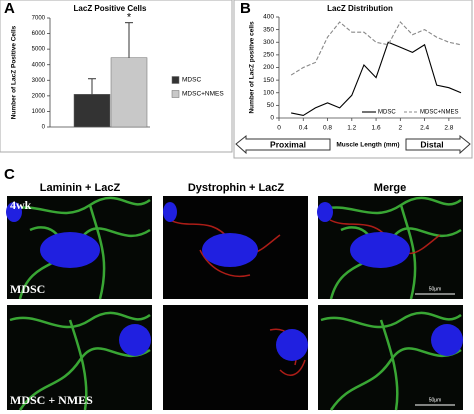  Describe the element at coordinates (288, 144) in the screenshot. I see `annotation: Proximal` at that location.